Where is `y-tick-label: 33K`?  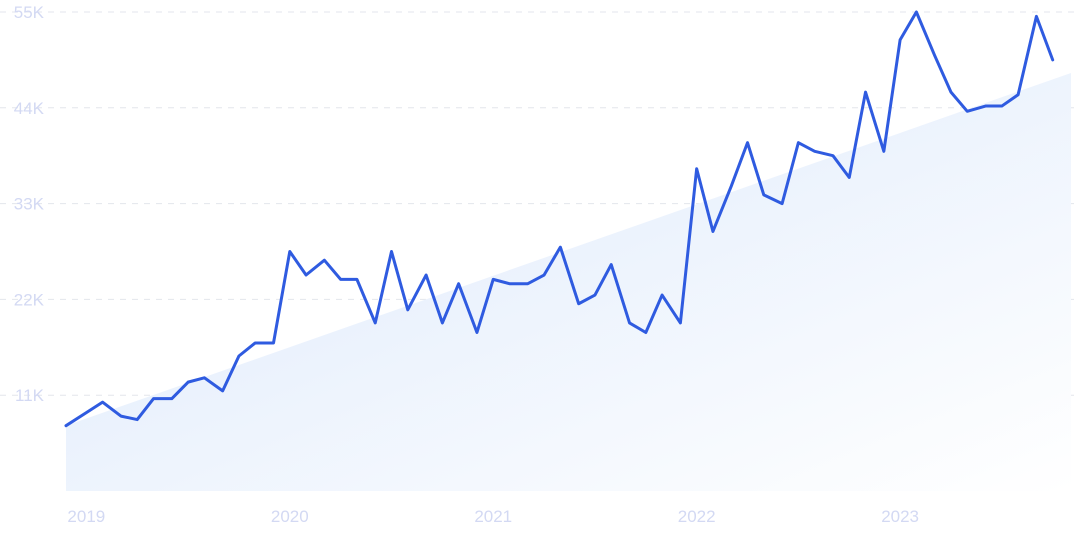
y-tick-label: 33K is located at coordinates (29, 204).